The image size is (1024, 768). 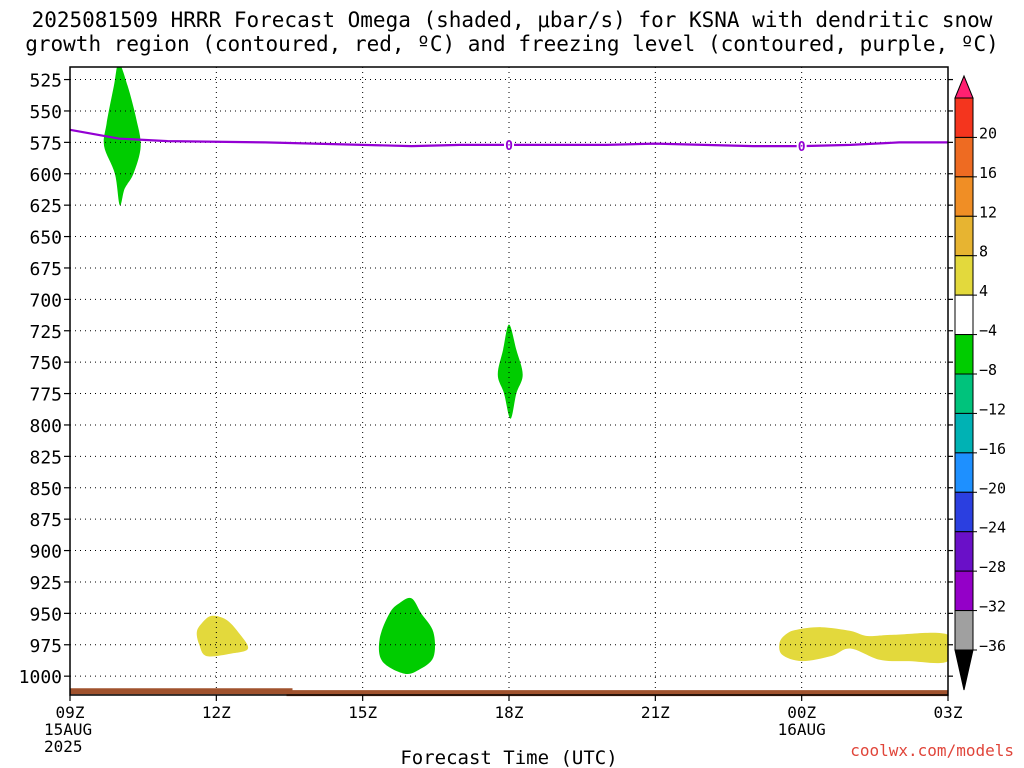 What do you see at coordinates (40, 677) in the screenshot?
I see `y-tick-label-1000: 1000` at bounding box center [40, 677].